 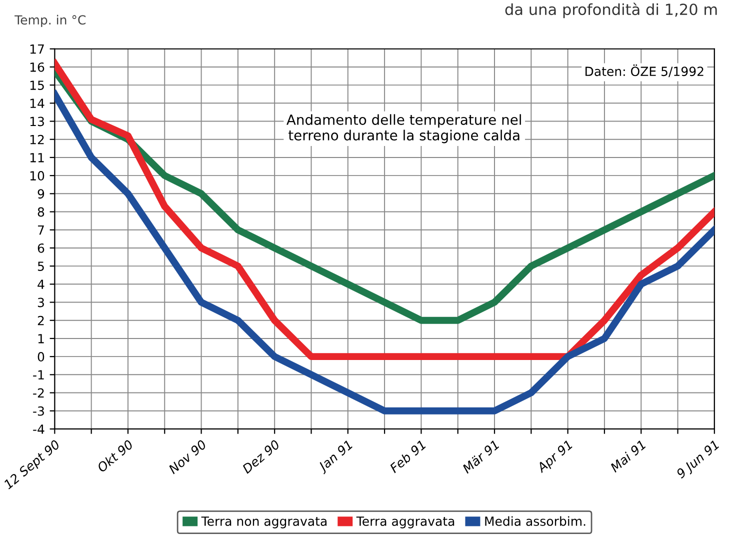 What do you see at coordinates (263, 522) in the screenshot?
I see `legend-label: Terra non aggravata` at bounding box center [263, 522].